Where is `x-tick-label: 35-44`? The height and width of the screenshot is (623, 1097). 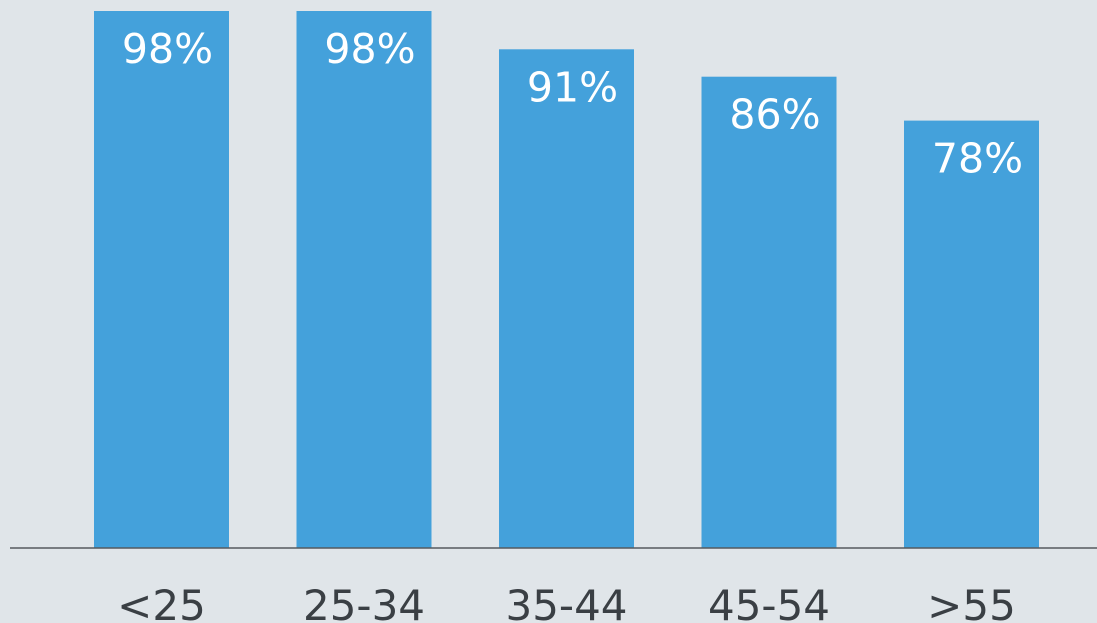 x-tick-label: 35-44 is located at coordinates (566, 602).